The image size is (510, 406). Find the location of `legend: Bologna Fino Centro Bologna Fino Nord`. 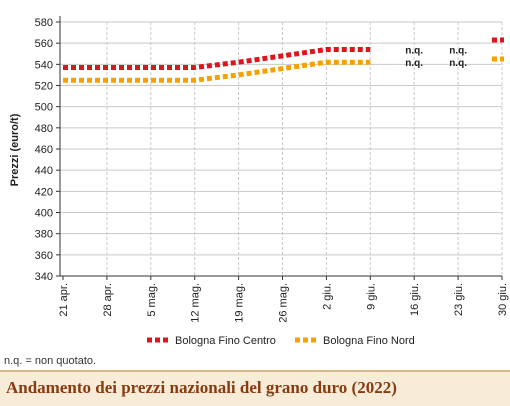

legend: Bologna Fino Centro Bologna Fino Nord is located at coordinates (281, 341).